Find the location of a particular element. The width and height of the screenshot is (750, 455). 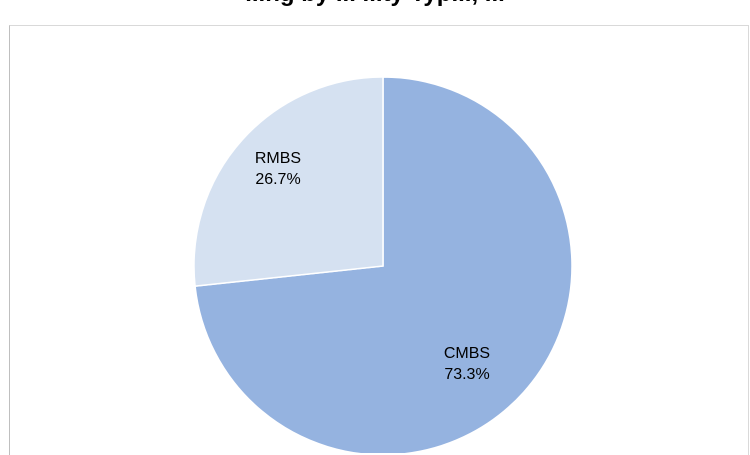

slice-value-label-cmbs: 73.3% is located at coordinates (466, 374).